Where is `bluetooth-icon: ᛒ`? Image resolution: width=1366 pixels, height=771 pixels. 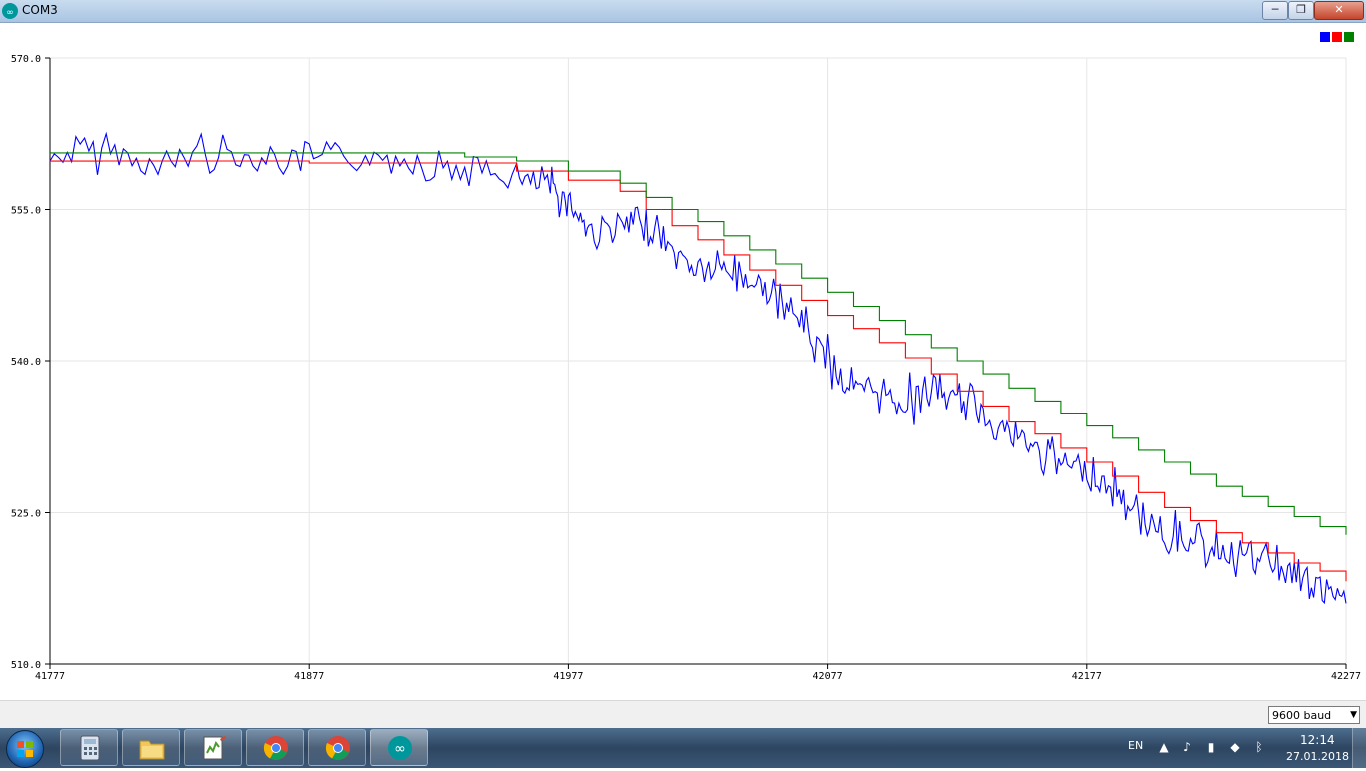 bluetooth-icon: ᛒ is located at coordinates (1259, 747).